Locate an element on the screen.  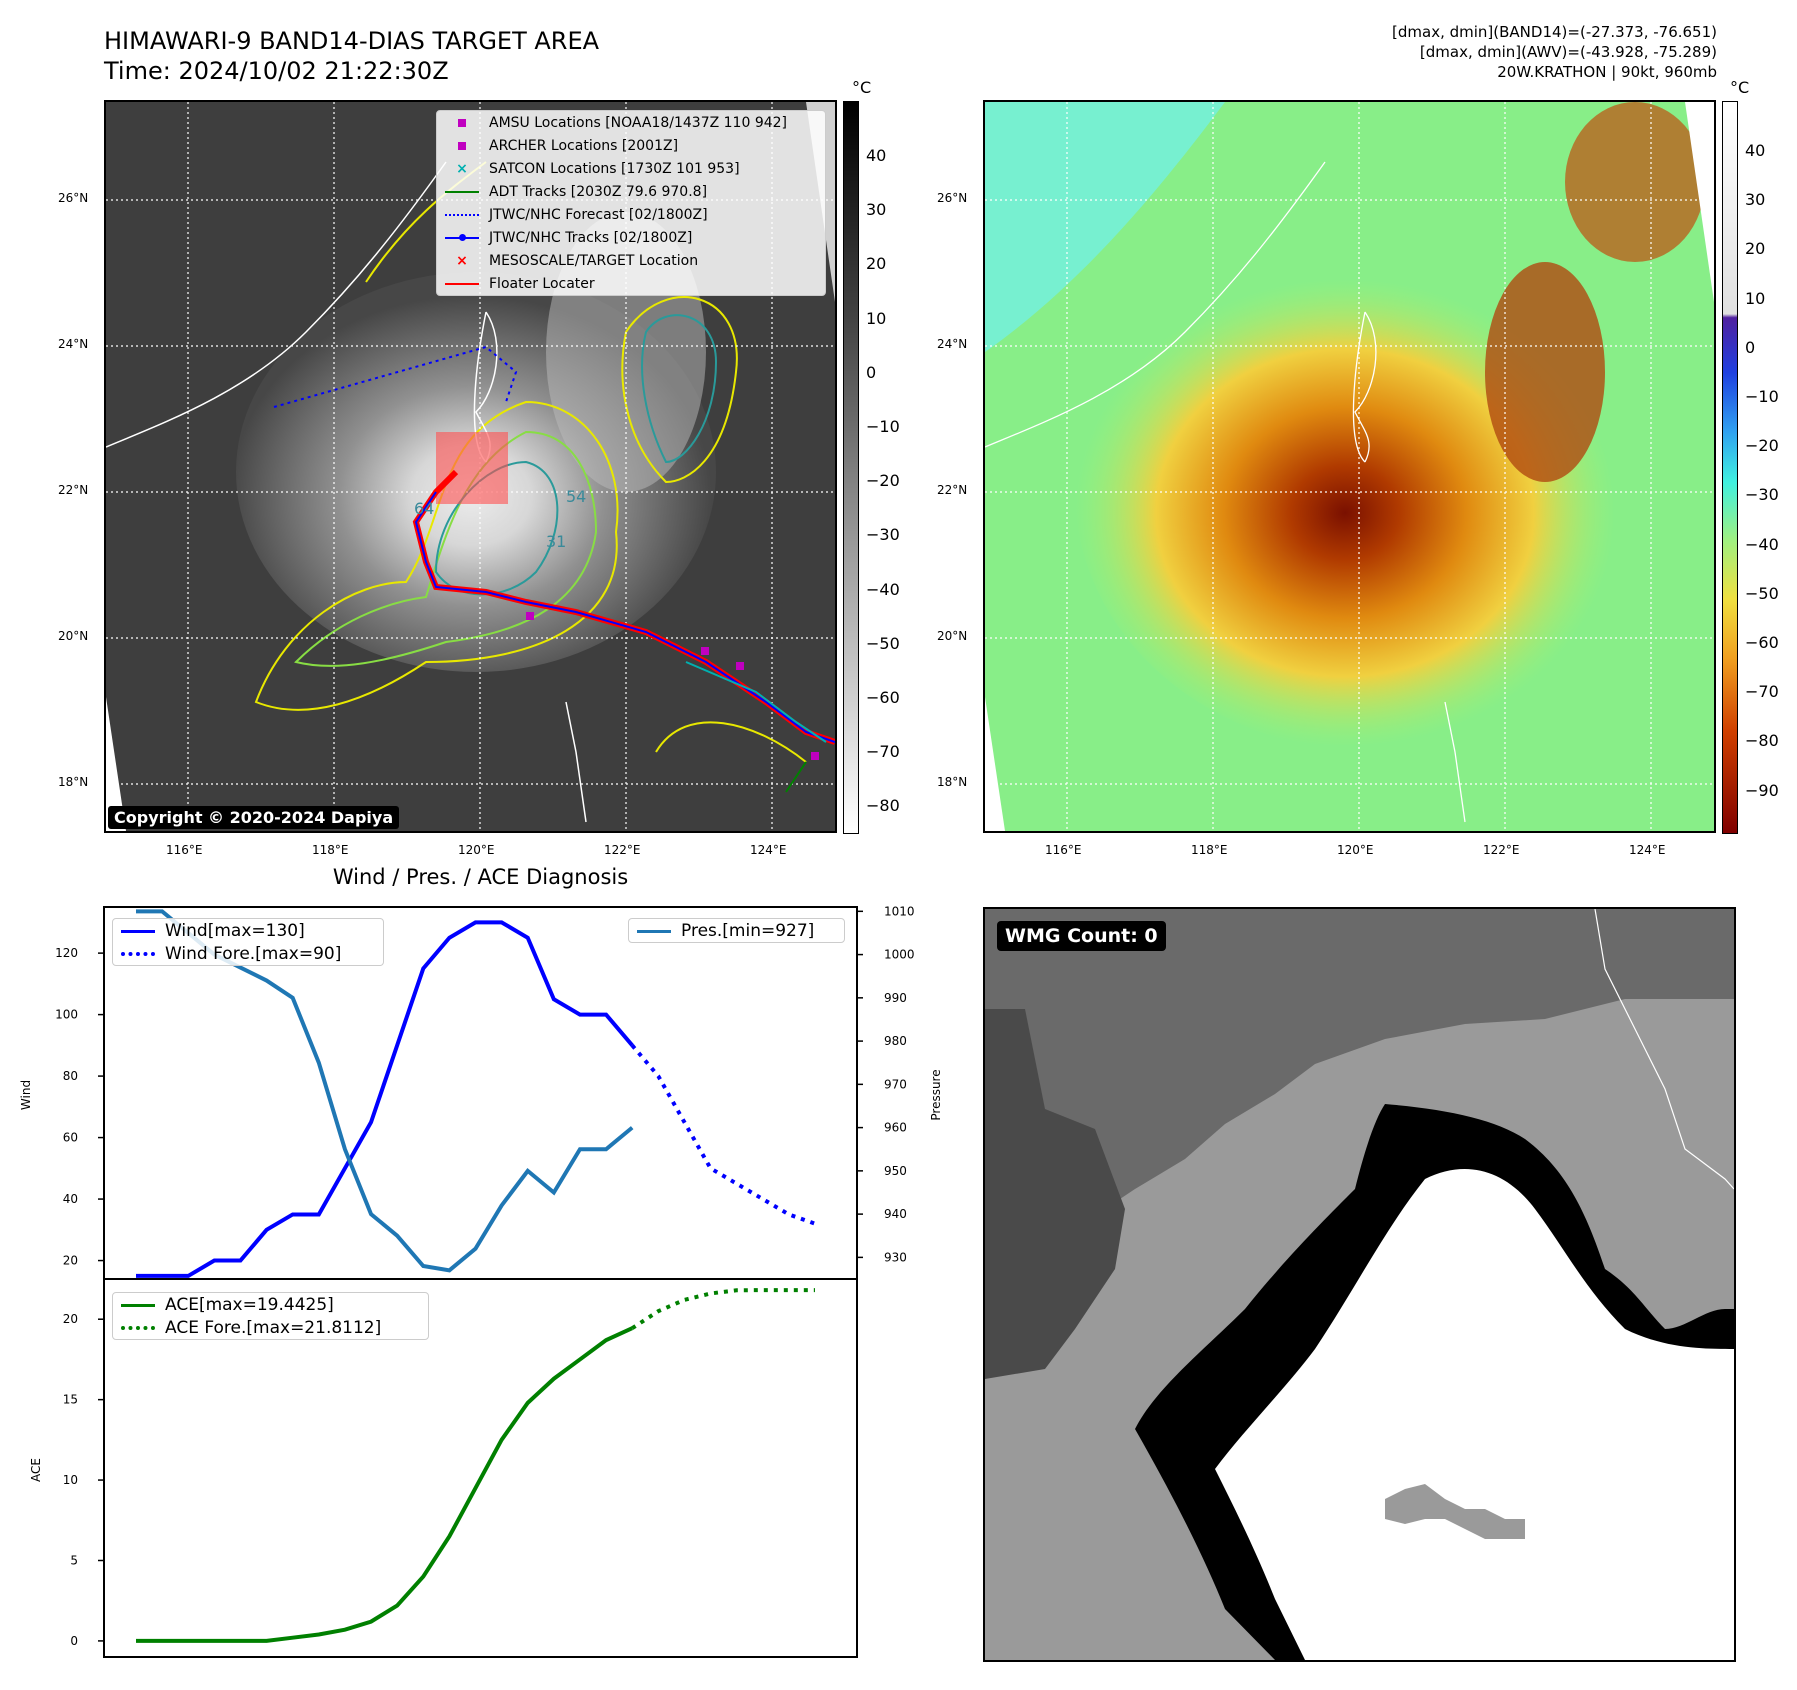
legend-label: SATCON Locations [1730Z 101 953] is located at coordinates (614, 168).